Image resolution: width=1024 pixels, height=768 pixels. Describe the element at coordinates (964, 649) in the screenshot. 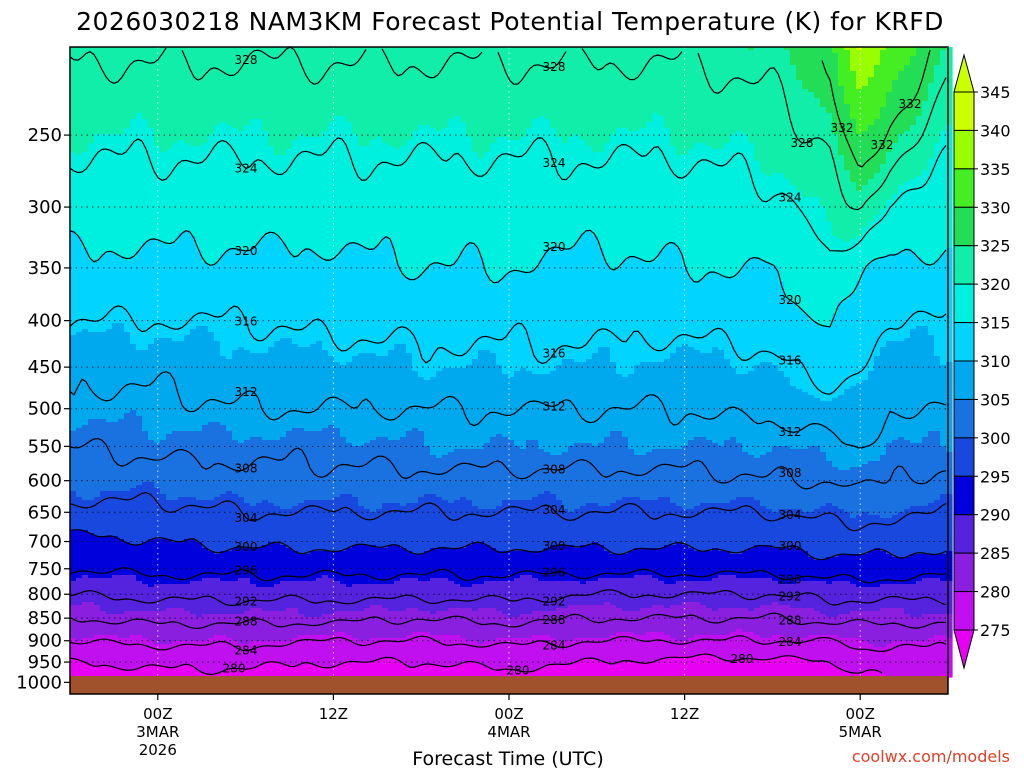

I see `colorbar-bottom-arrow` at that location.